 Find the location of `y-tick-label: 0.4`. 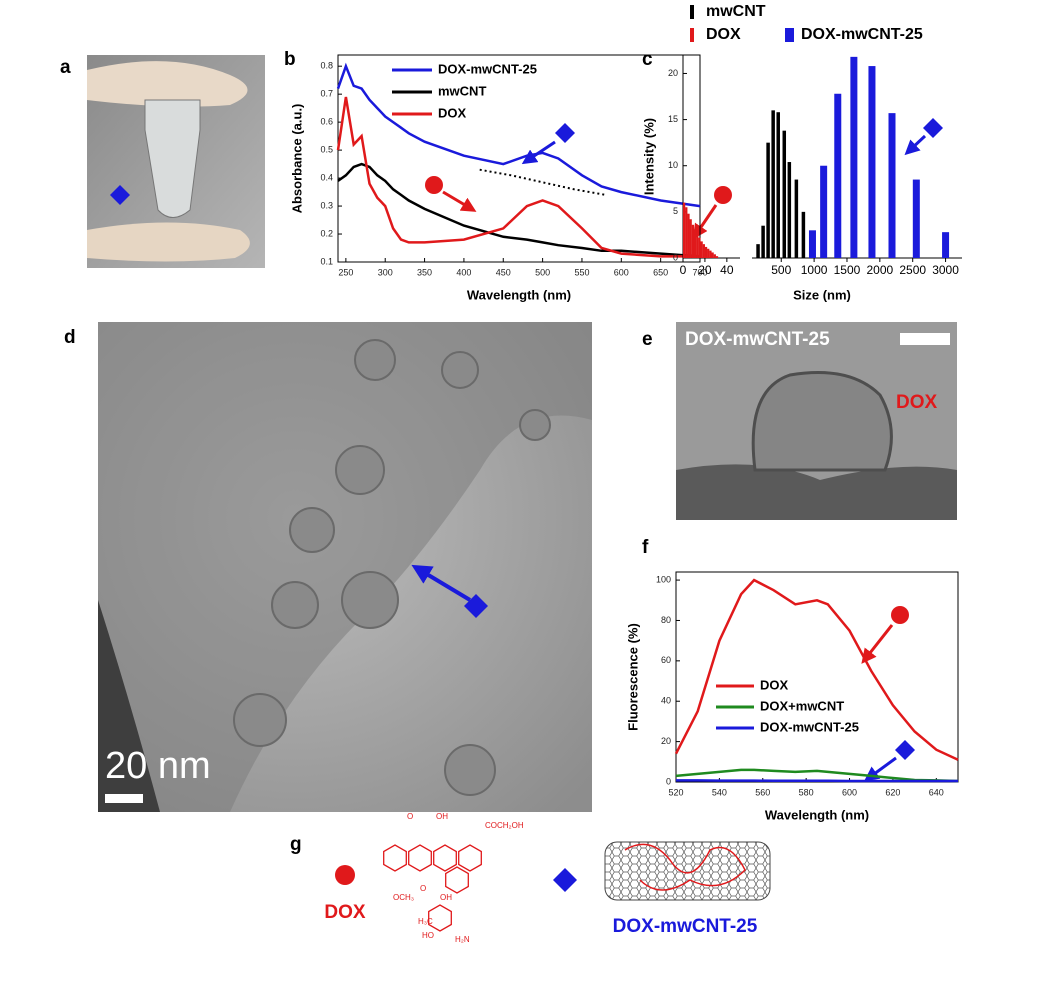

y-tick-label: 0.4 is located at coordinates (326, 177).